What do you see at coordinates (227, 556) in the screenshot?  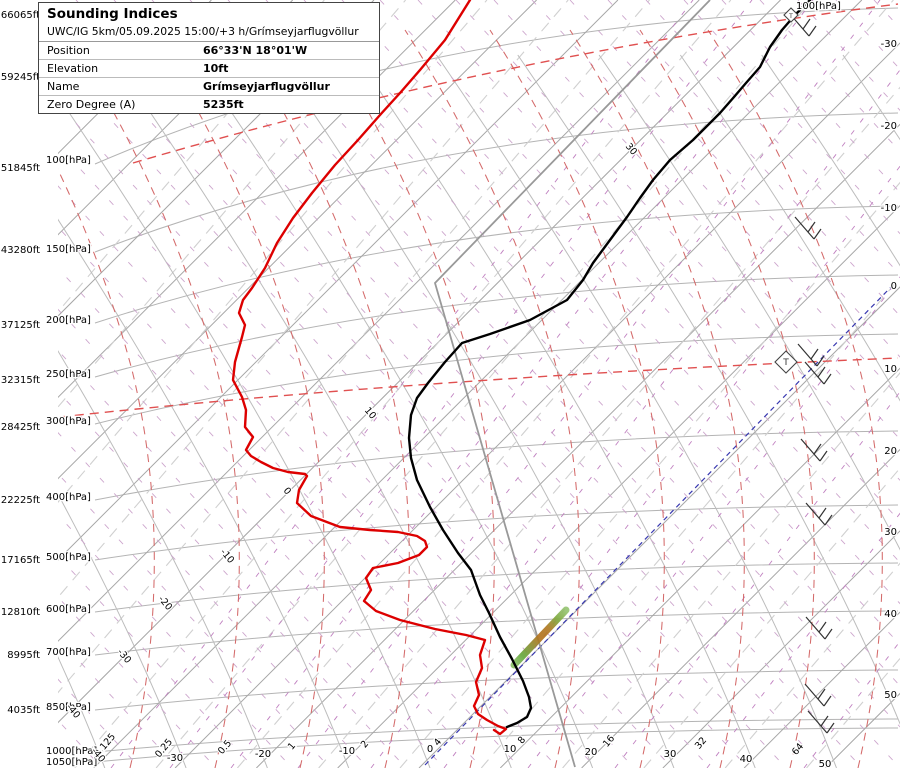 I see `adiabat-label: -10` at bounding box center [227, 556].